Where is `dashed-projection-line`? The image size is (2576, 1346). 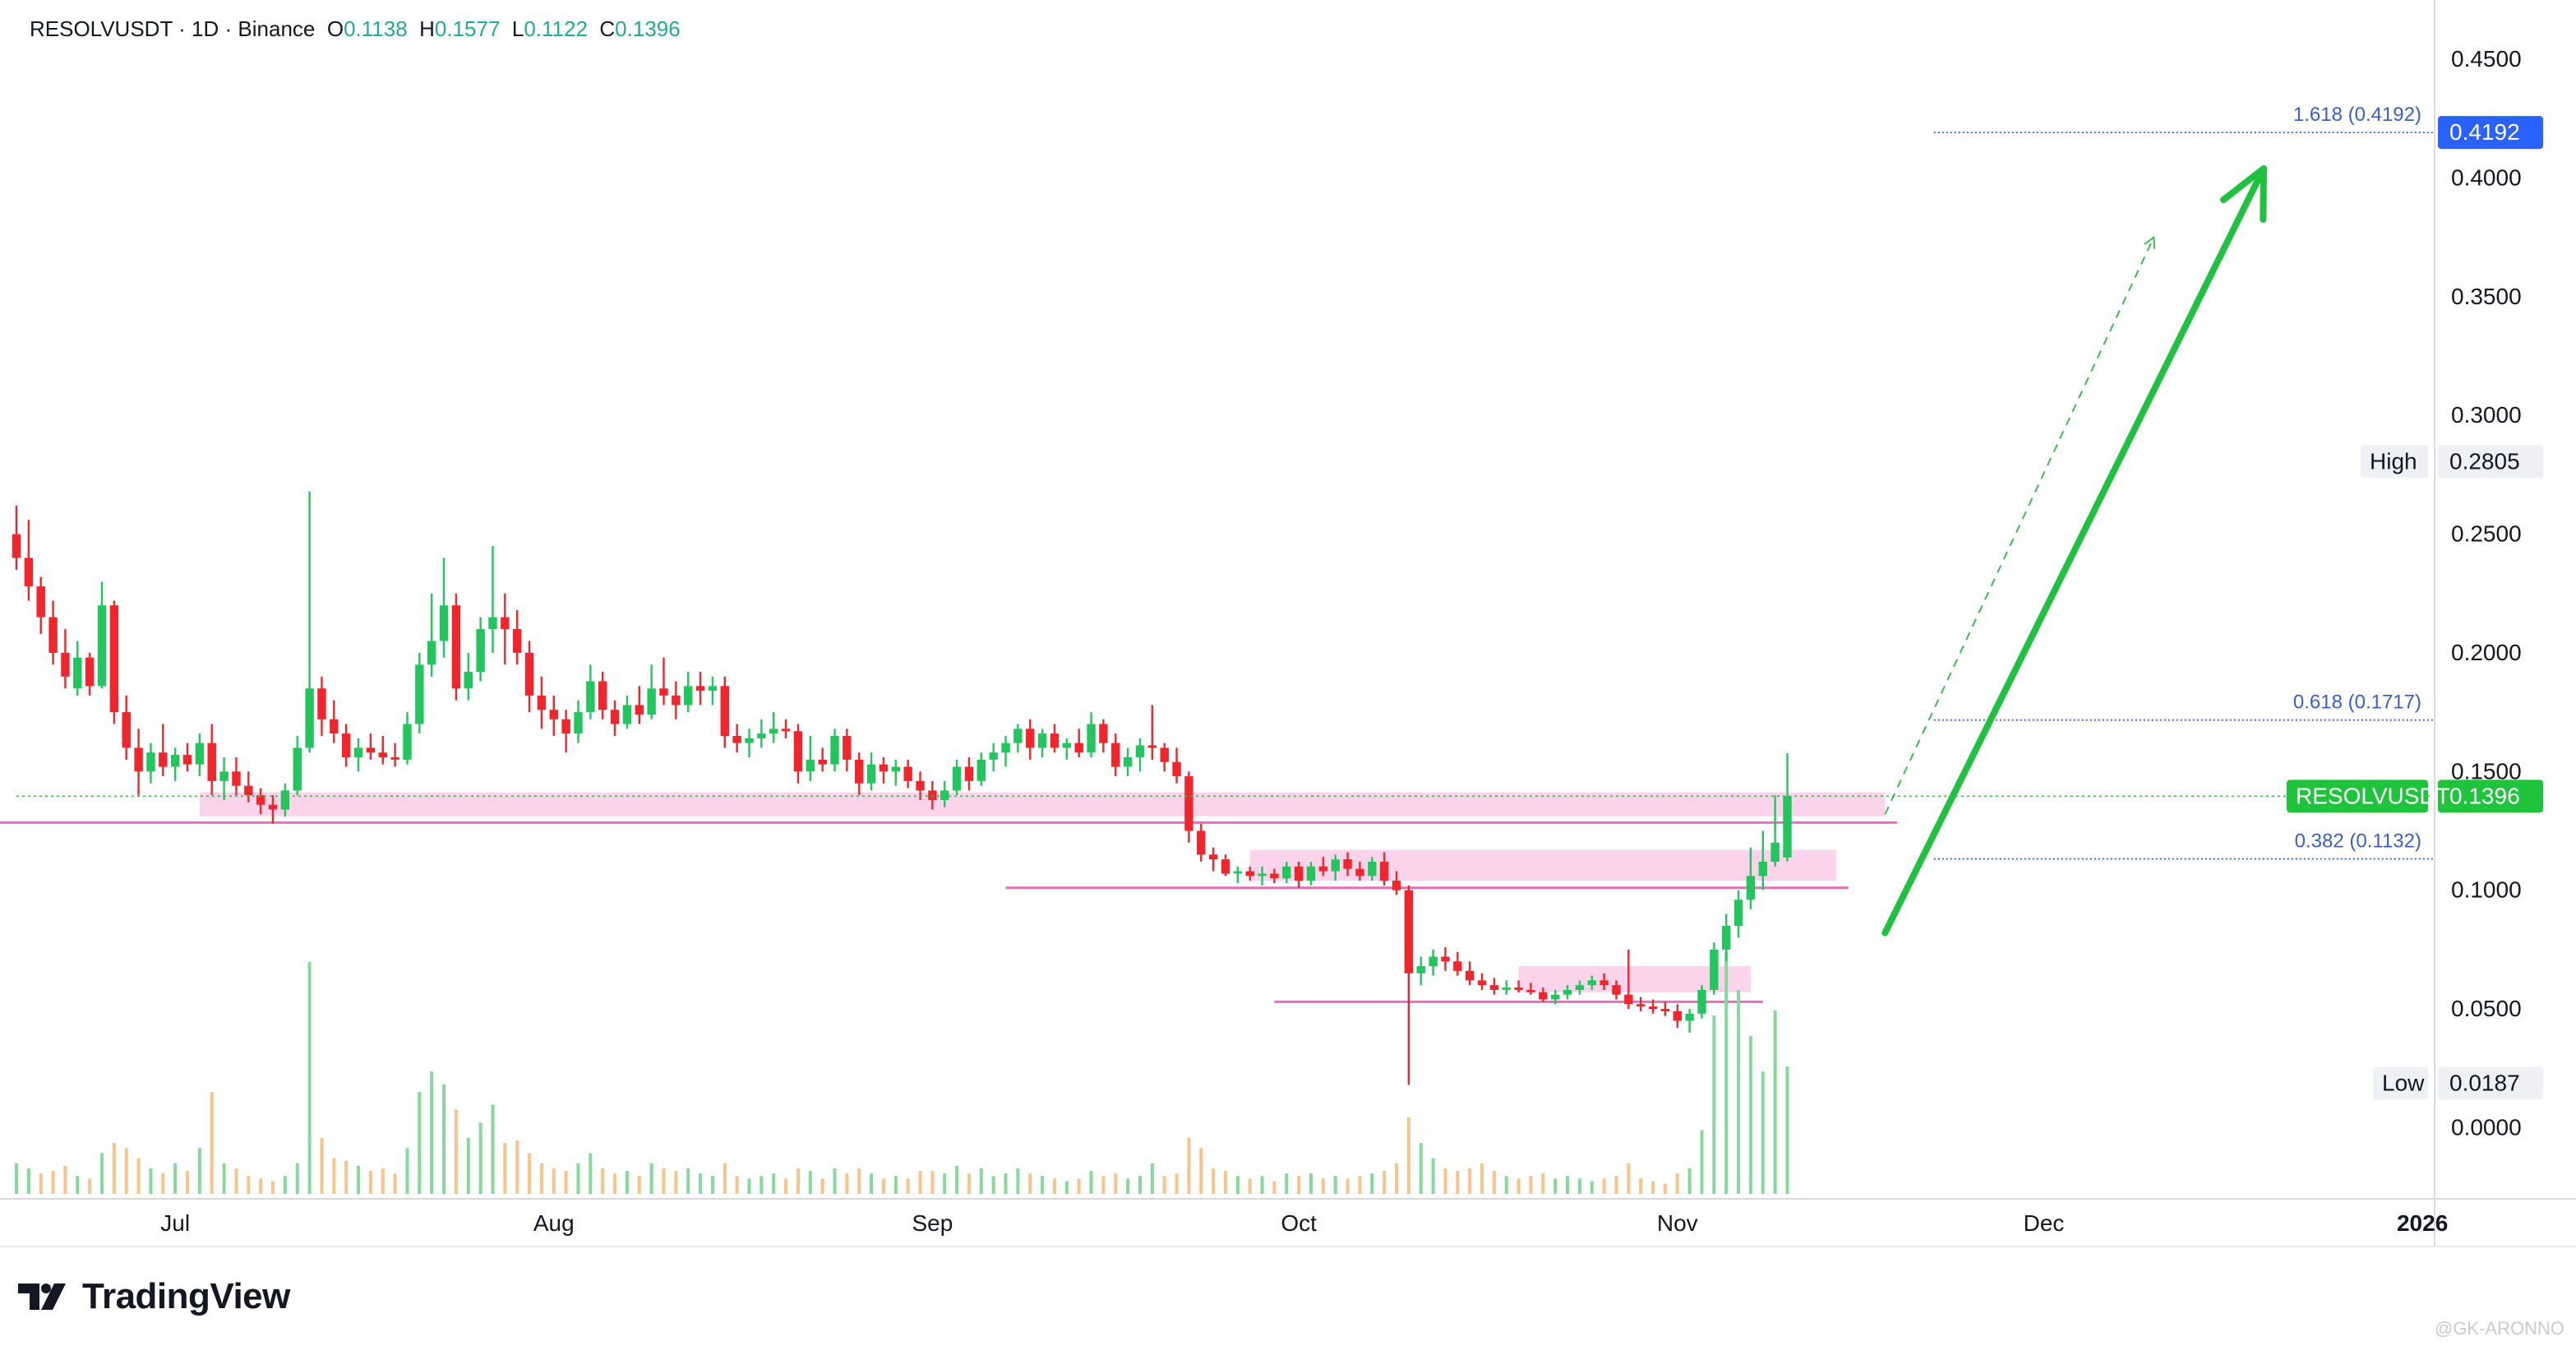
dashed-projection-line is located at coordinates (2020, 526).